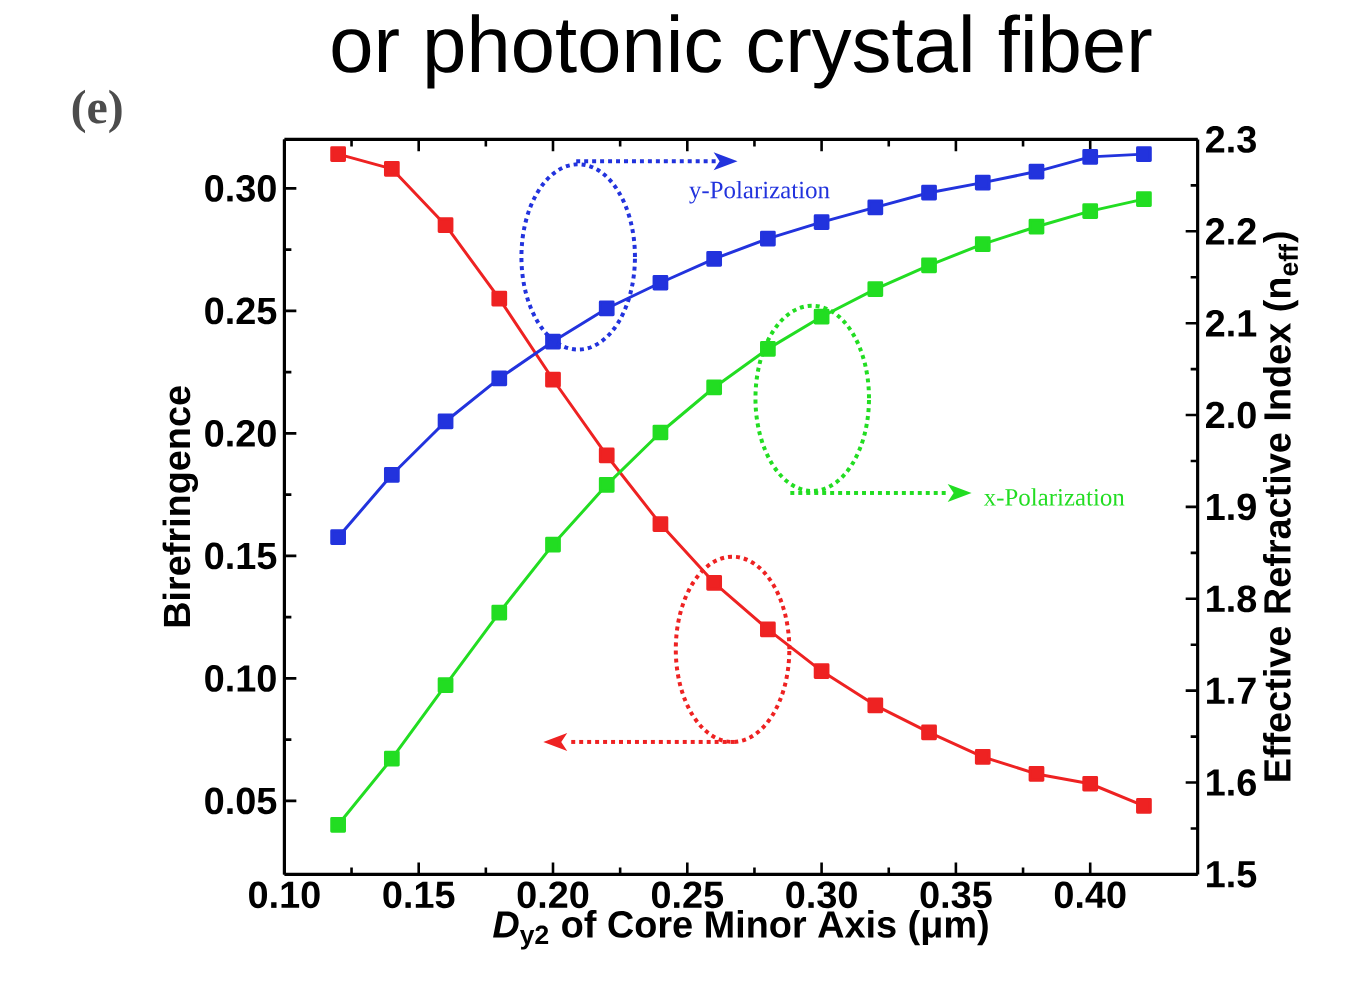 The image size is (1353, 987). I want to click on y2-tick-label: 2.0, so click(1231, 415).